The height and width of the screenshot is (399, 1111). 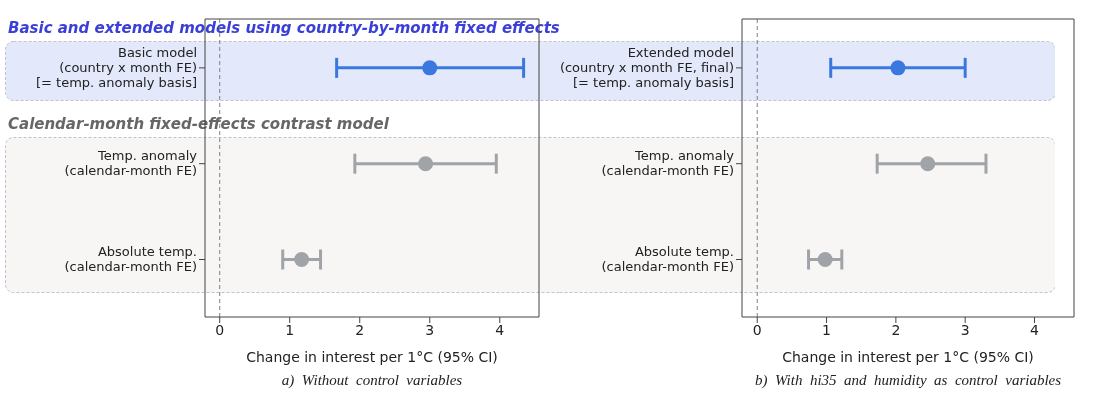 What do you see at coordinates (372, 380) in the screenshot?
I see `text: a) Without control variables` at bounding box center [372, 380].